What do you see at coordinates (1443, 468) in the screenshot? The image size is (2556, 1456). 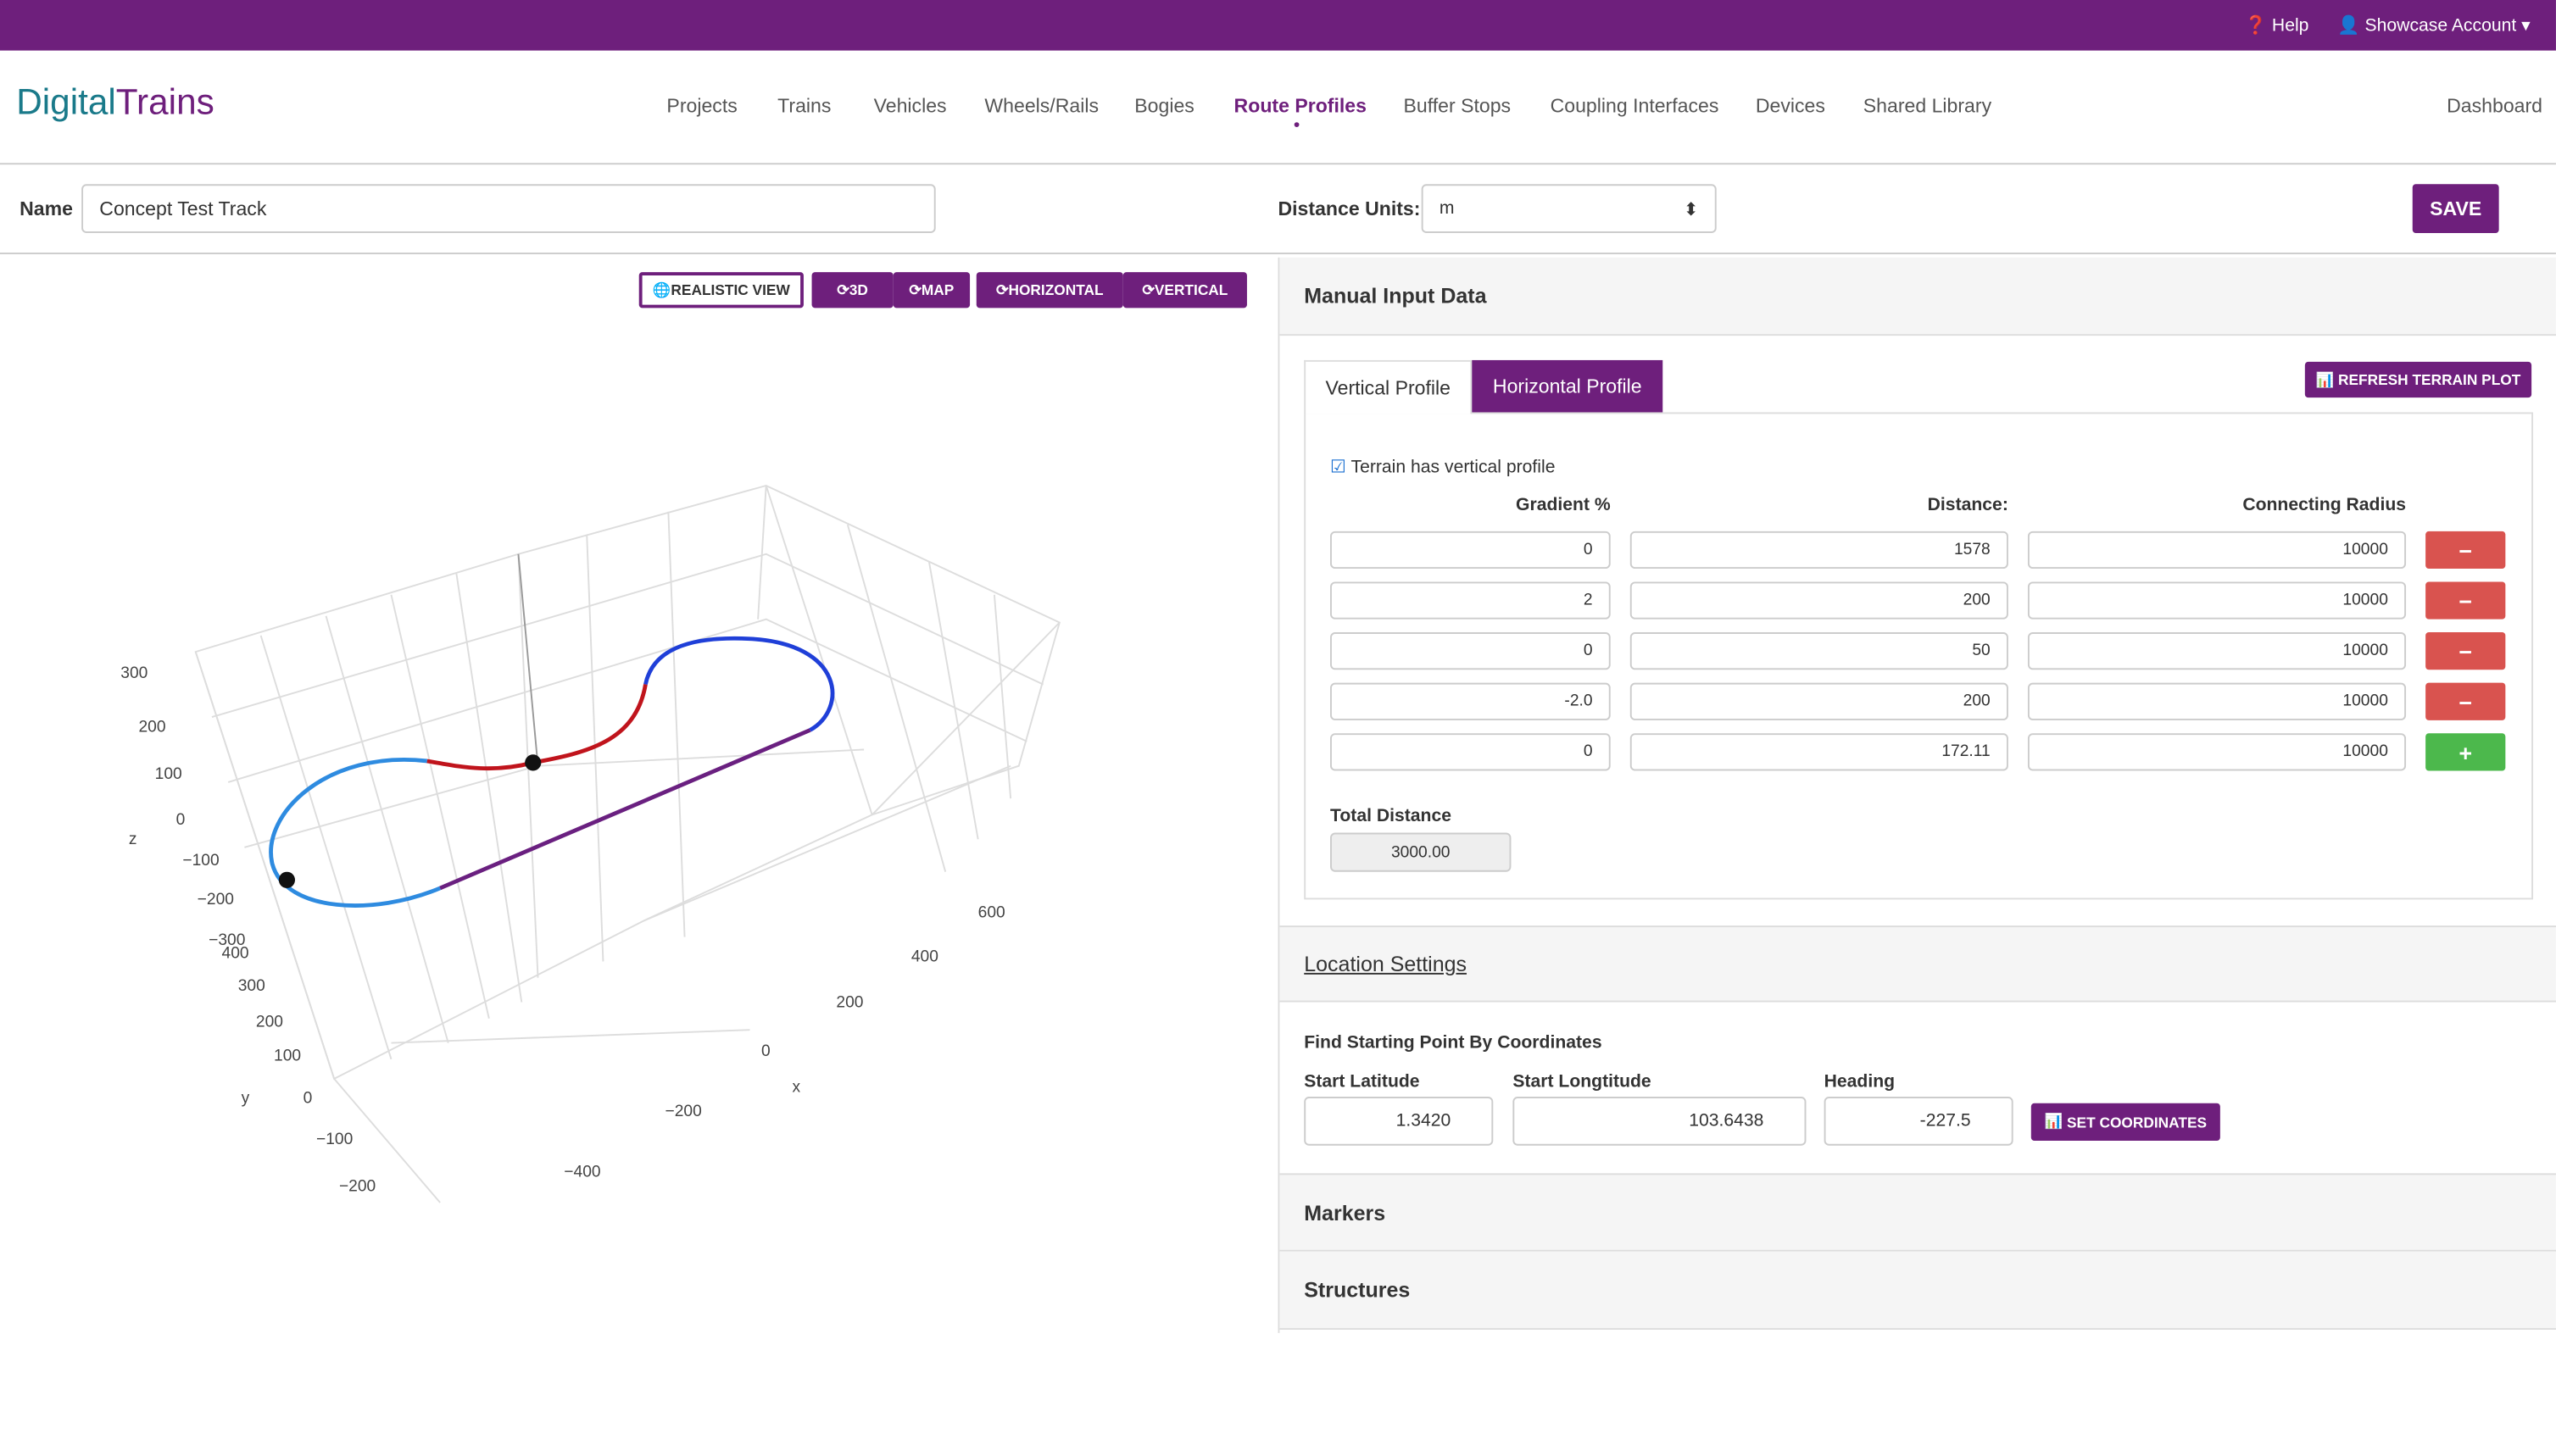 I see `checkbox: ☑ Terrain has vertical profile` at bounding box center [1443, 468].